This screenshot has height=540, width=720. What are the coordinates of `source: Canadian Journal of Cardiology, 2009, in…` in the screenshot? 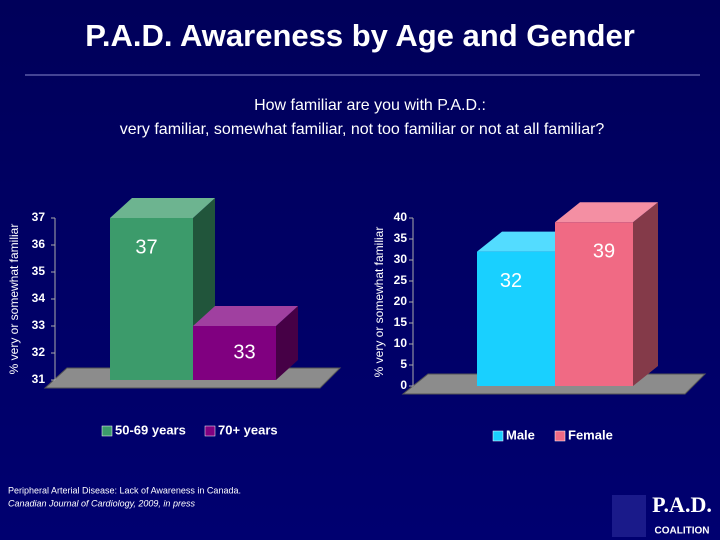 It's located at (101, 503).